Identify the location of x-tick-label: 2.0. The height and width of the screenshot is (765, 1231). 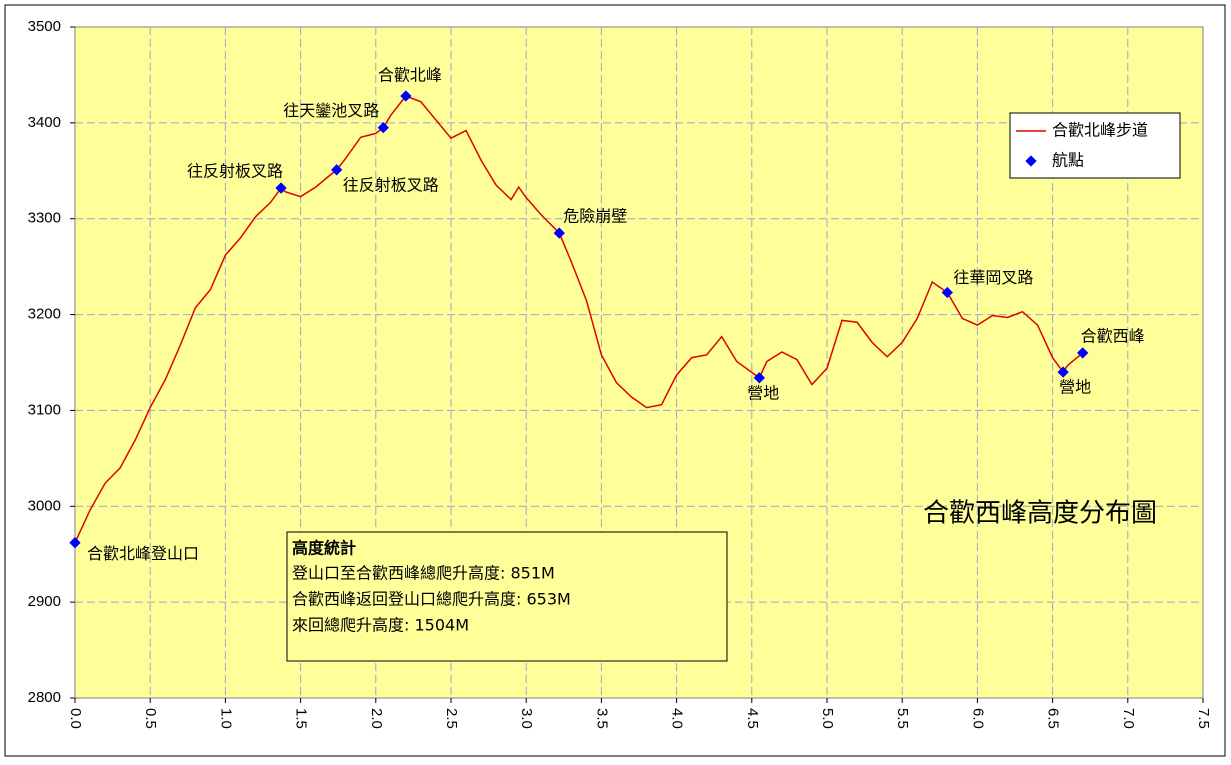
(376, 718).